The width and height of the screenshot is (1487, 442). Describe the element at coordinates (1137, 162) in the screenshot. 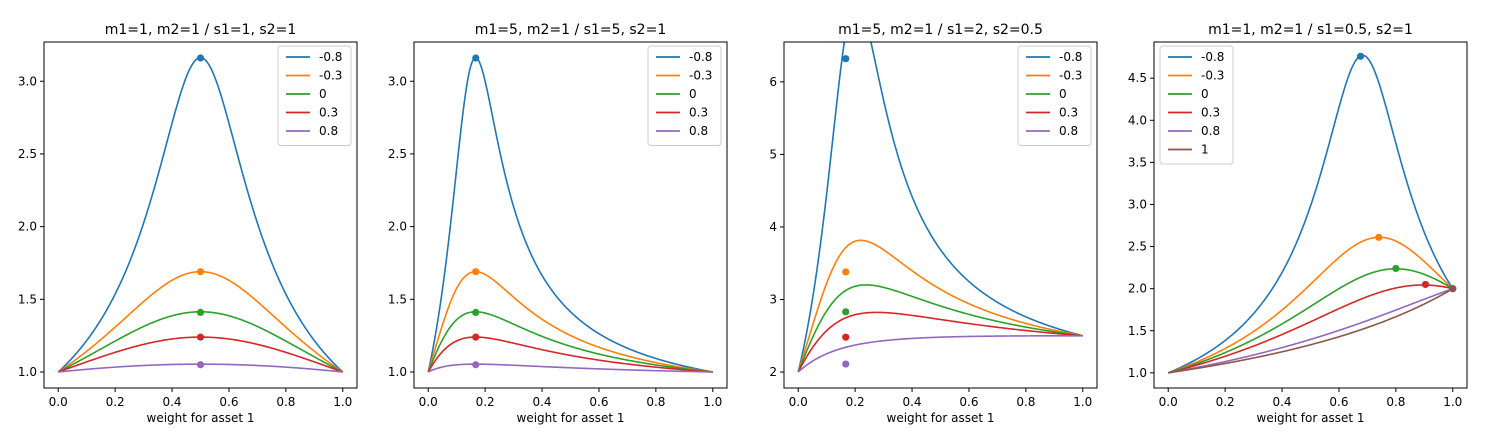

I see `y-tick-label: 3.5` at that location.